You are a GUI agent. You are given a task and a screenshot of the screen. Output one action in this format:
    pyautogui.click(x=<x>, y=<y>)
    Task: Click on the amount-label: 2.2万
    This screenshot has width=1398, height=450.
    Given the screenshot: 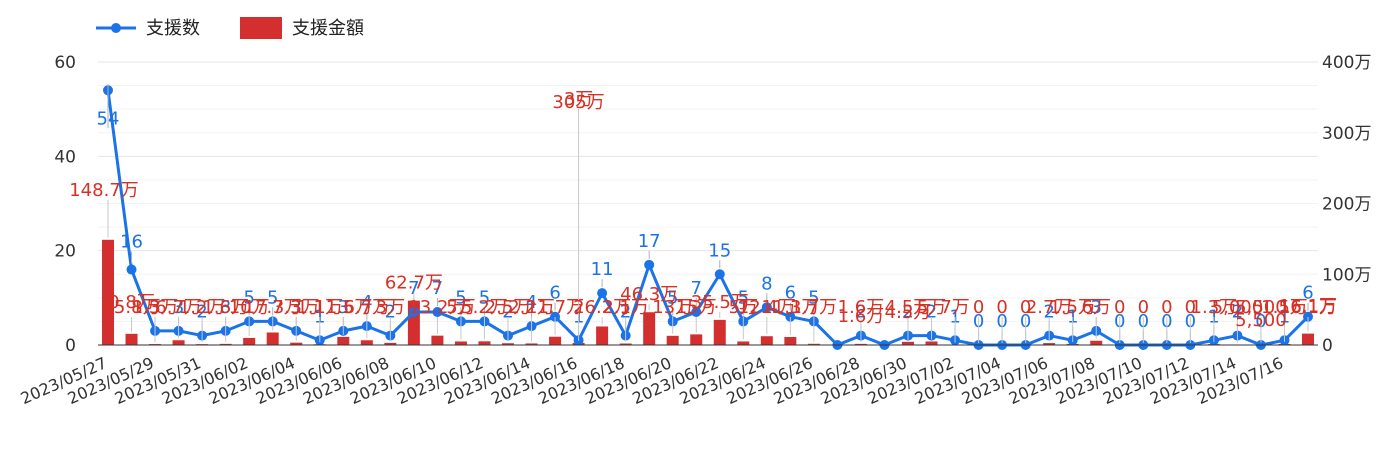 What is the action you would take?
    pyautogui.click(x=531, y=307)
    